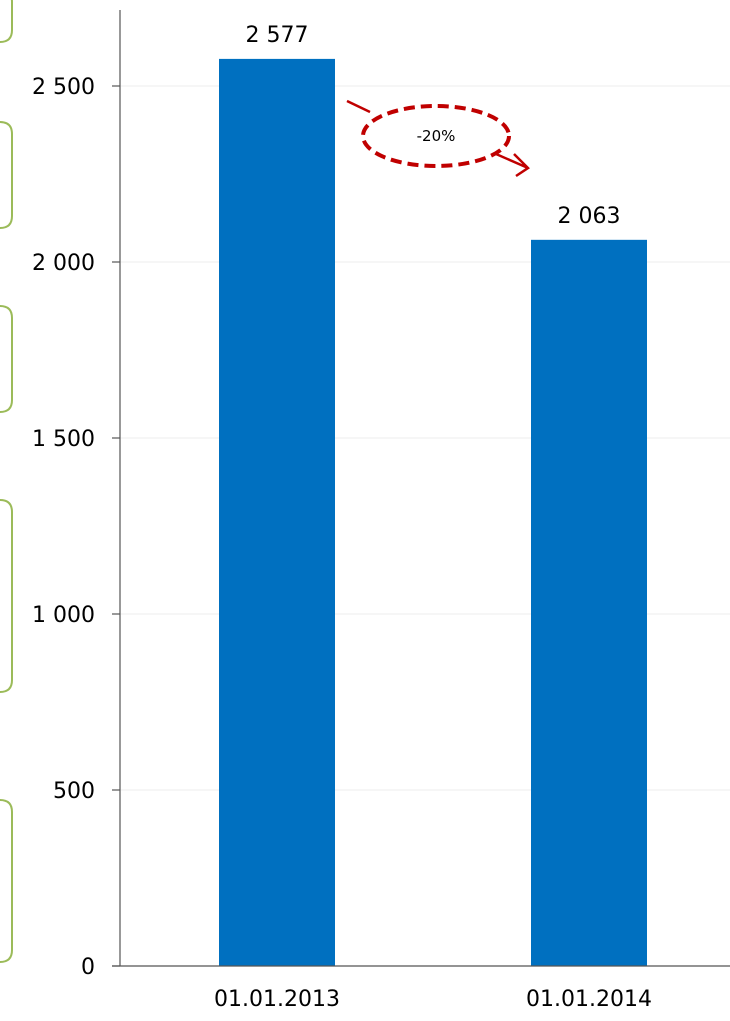  Describe the element at coordinates (277, 999) in the screenshot. I see `x-tick-label: 01.01.2013` at that location.